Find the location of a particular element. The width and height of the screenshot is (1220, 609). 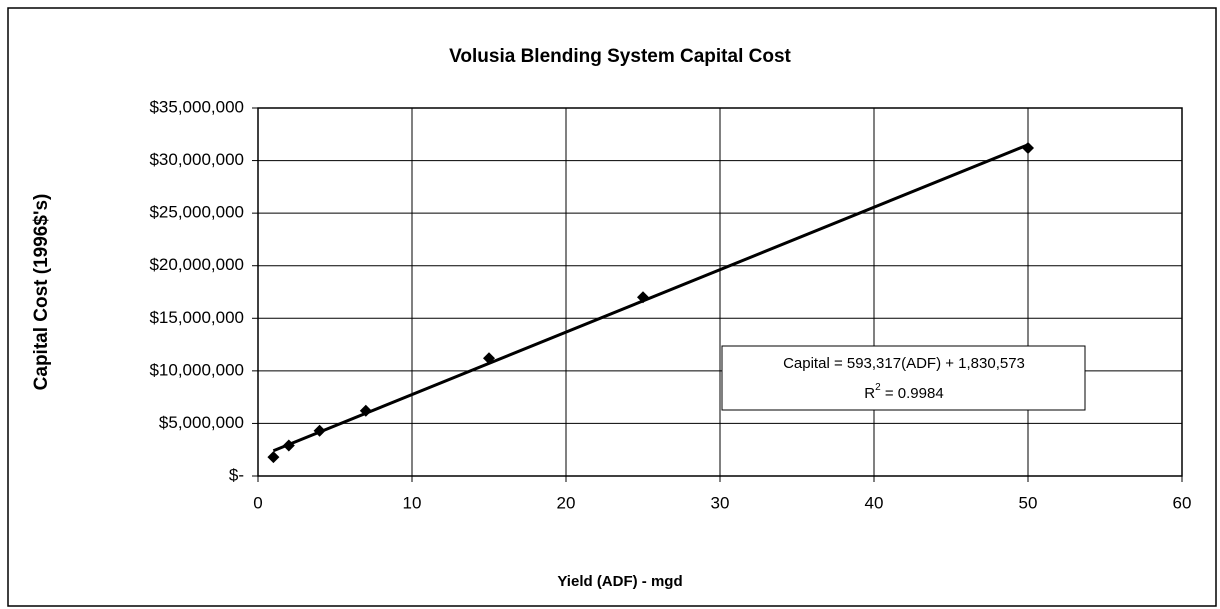

x-axis-label: Yield (ADF) - mgd is located at coordinates (619, 581).